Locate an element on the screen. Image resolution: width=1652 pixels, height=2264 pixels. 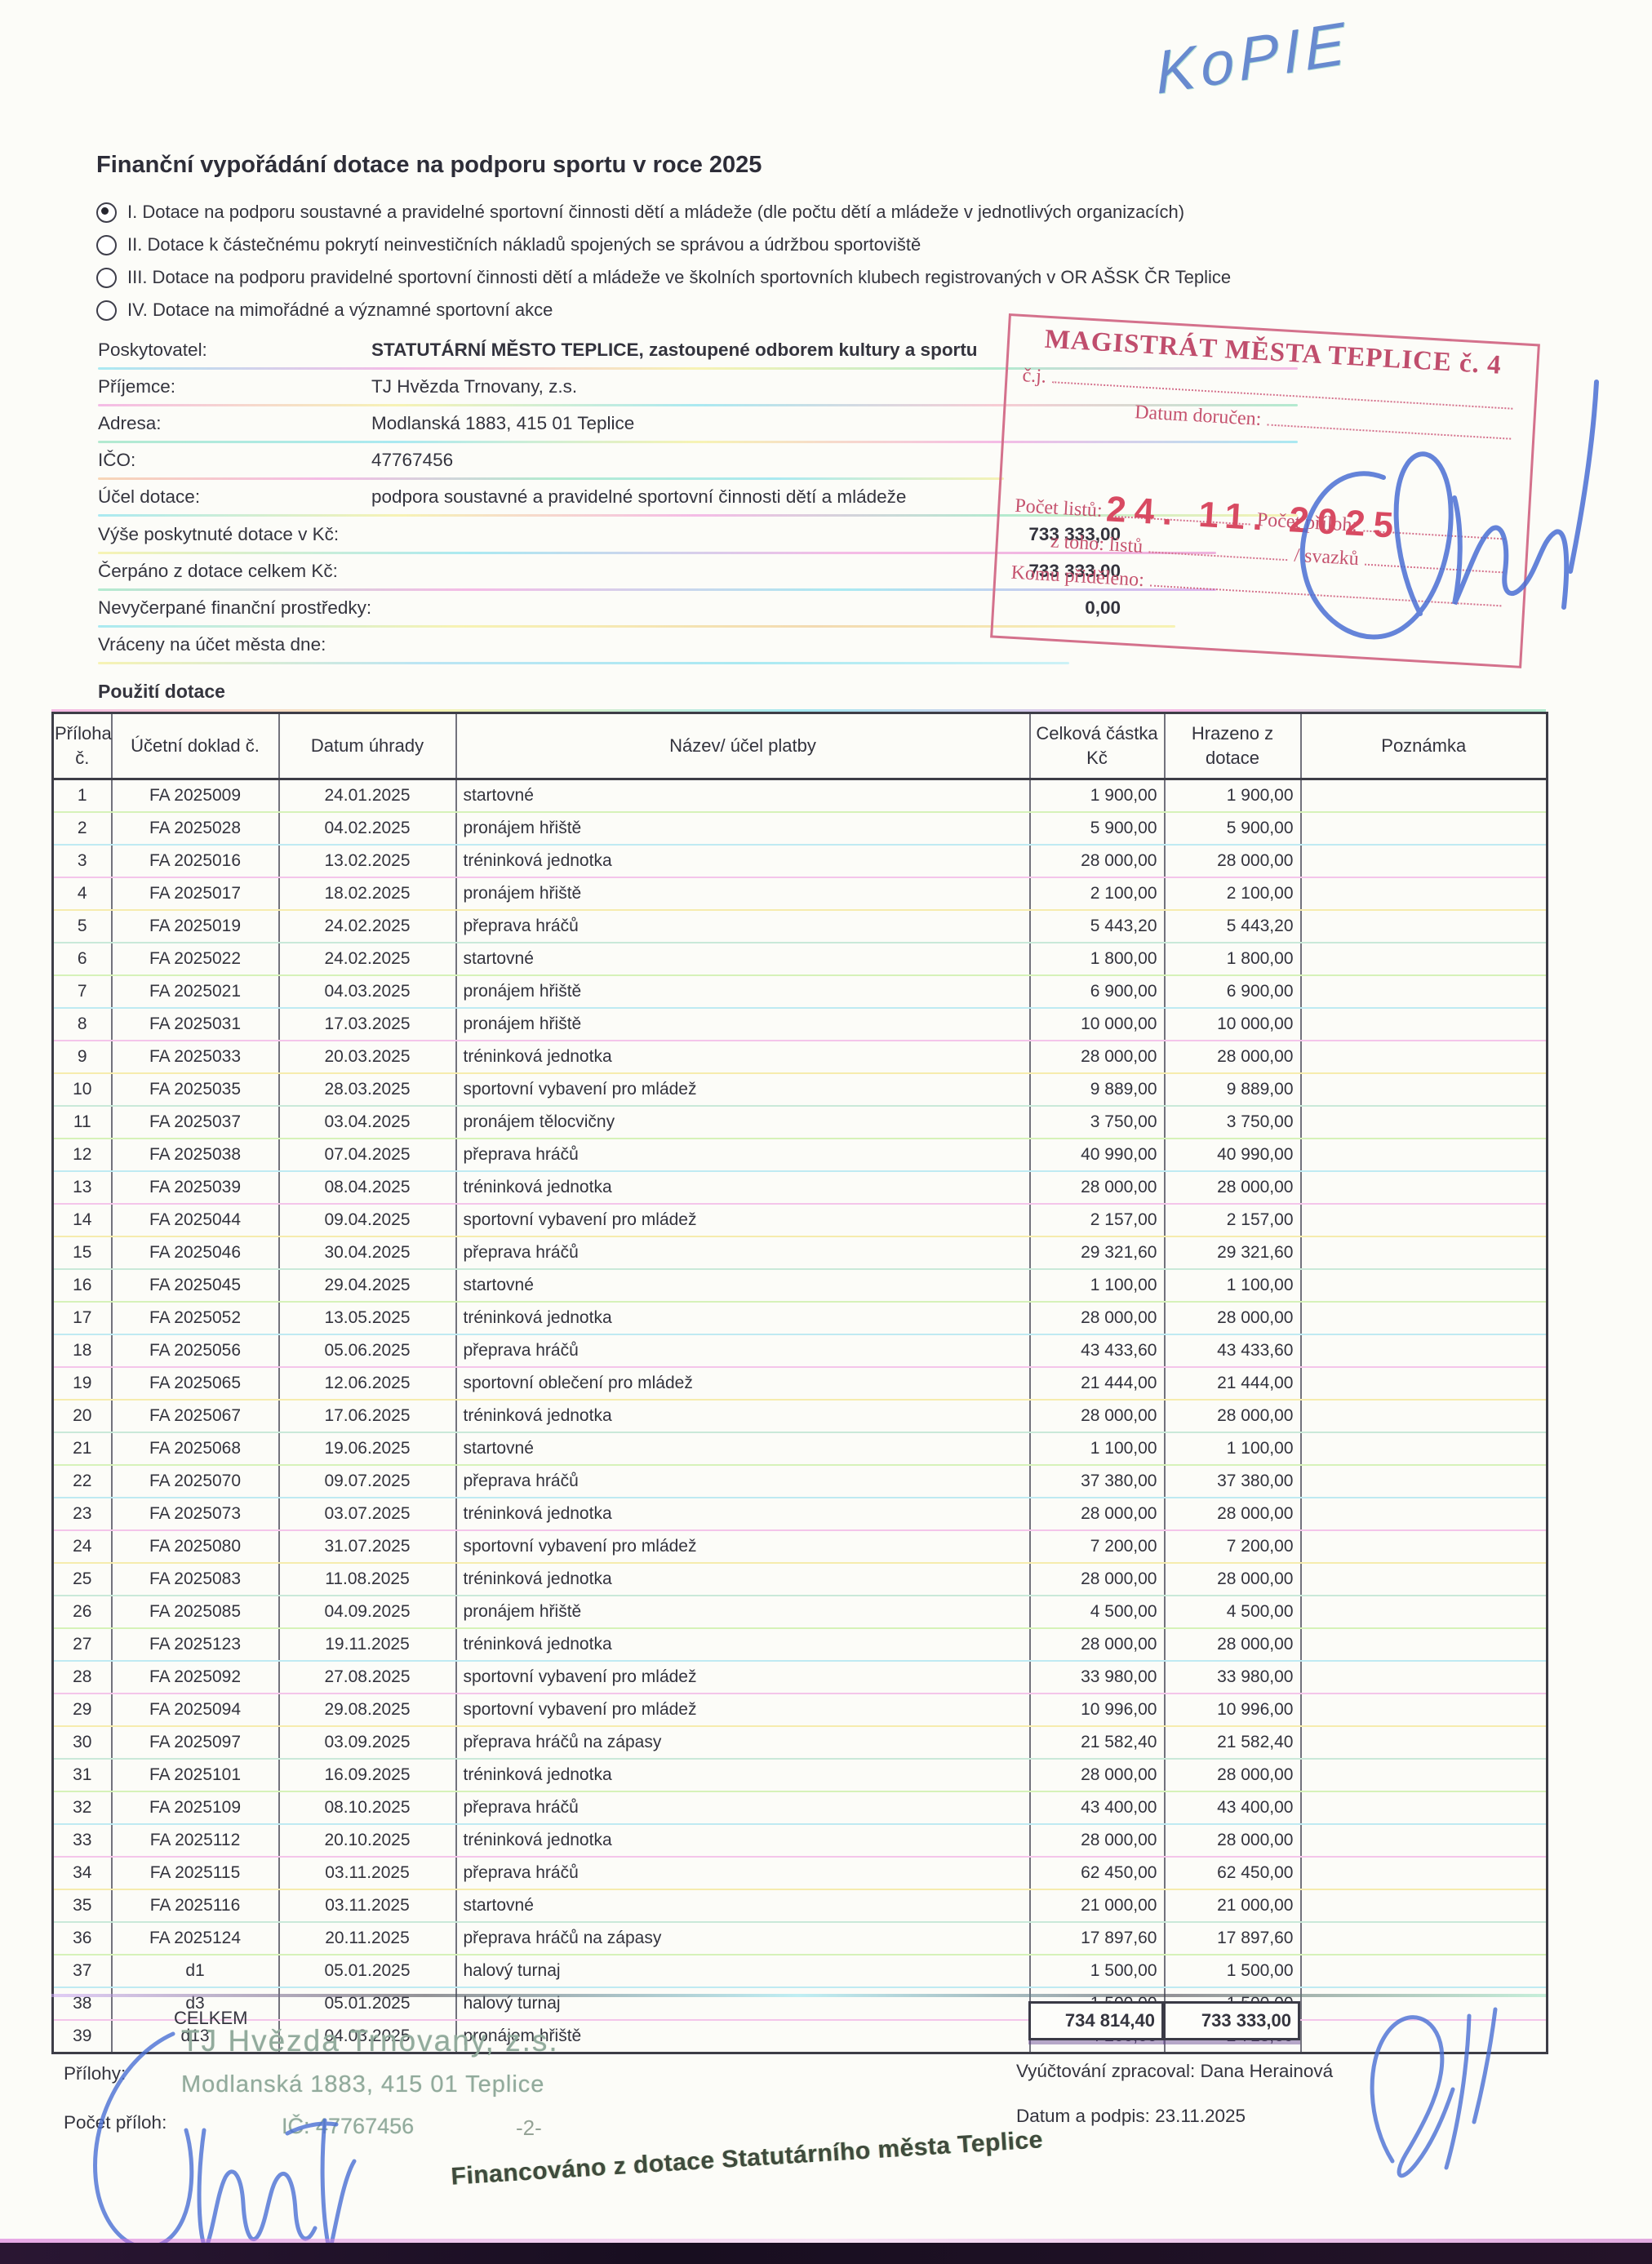
radio-button-icon is located at coordinates (106, 277).